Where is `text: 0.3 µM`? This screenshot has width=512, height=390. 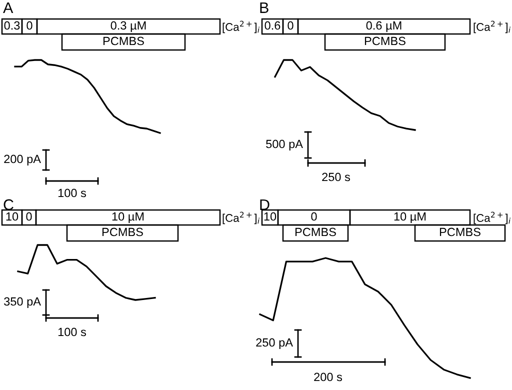
text: 0.3 µM is located at coordinates (128, 26).